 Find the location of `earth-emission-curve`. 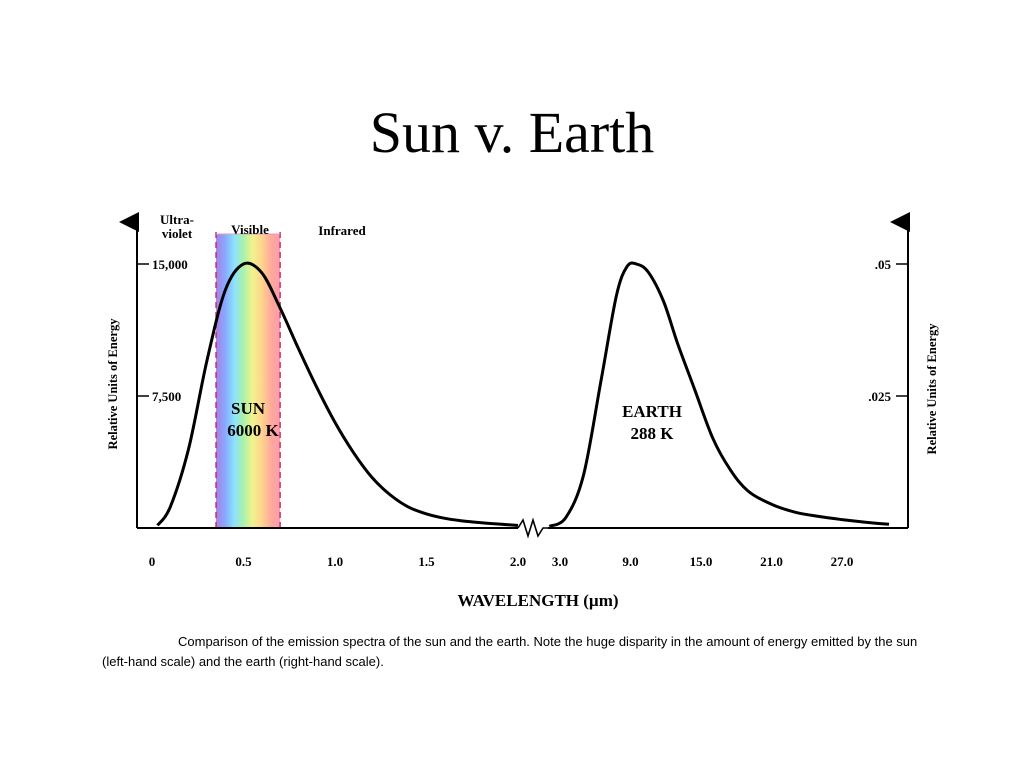

earth-emission-curve is located at coordinates (719, 394).